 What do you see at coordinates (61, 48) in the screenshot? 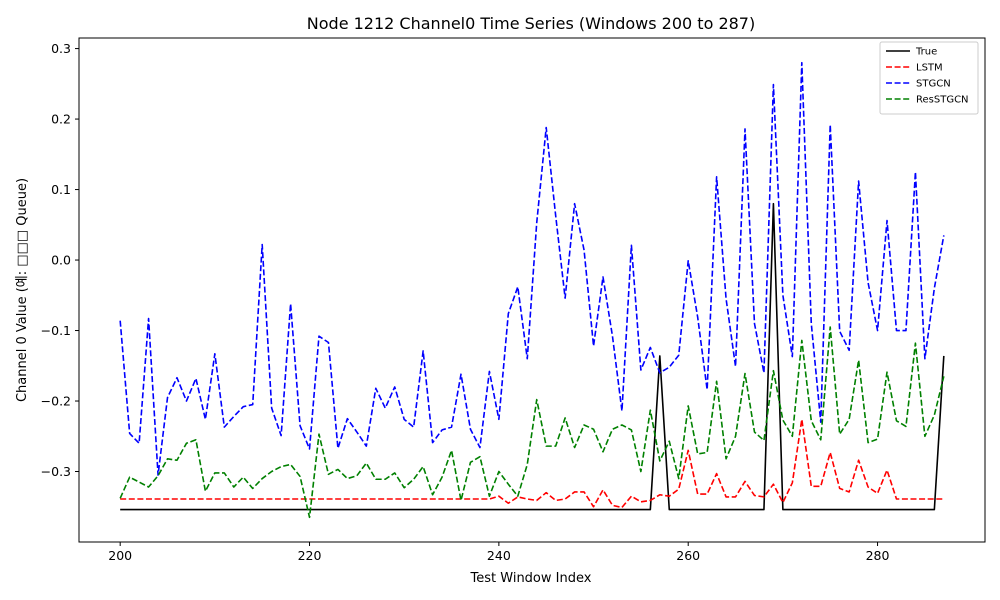
I see `y-tick-label: 0.3` at bounding box center [61, 48].